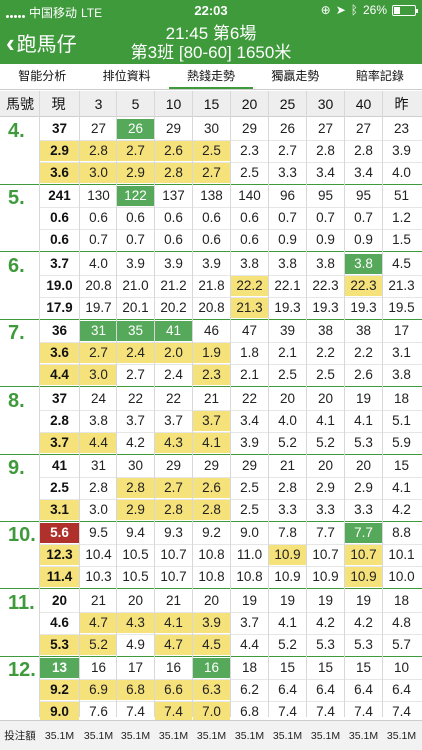 This screenshot has width=422, height=750. Describe the element at coordinates (295, 76) in the screenshot. I see `tab-3: 獨贏走勢` at that location.